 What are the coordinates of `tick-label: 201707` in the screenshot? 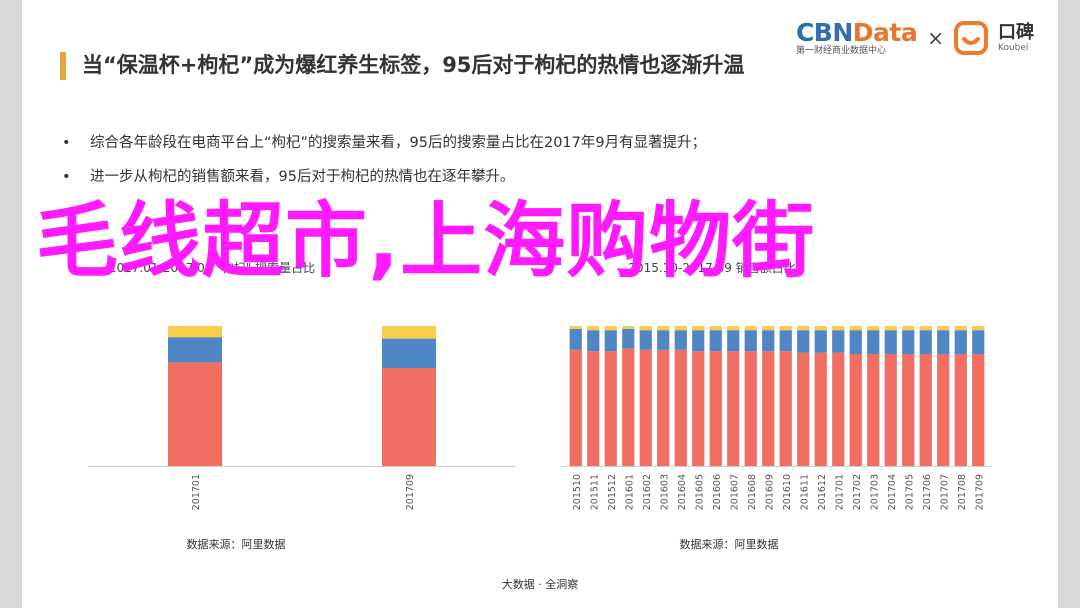 It's located at (944, 492).